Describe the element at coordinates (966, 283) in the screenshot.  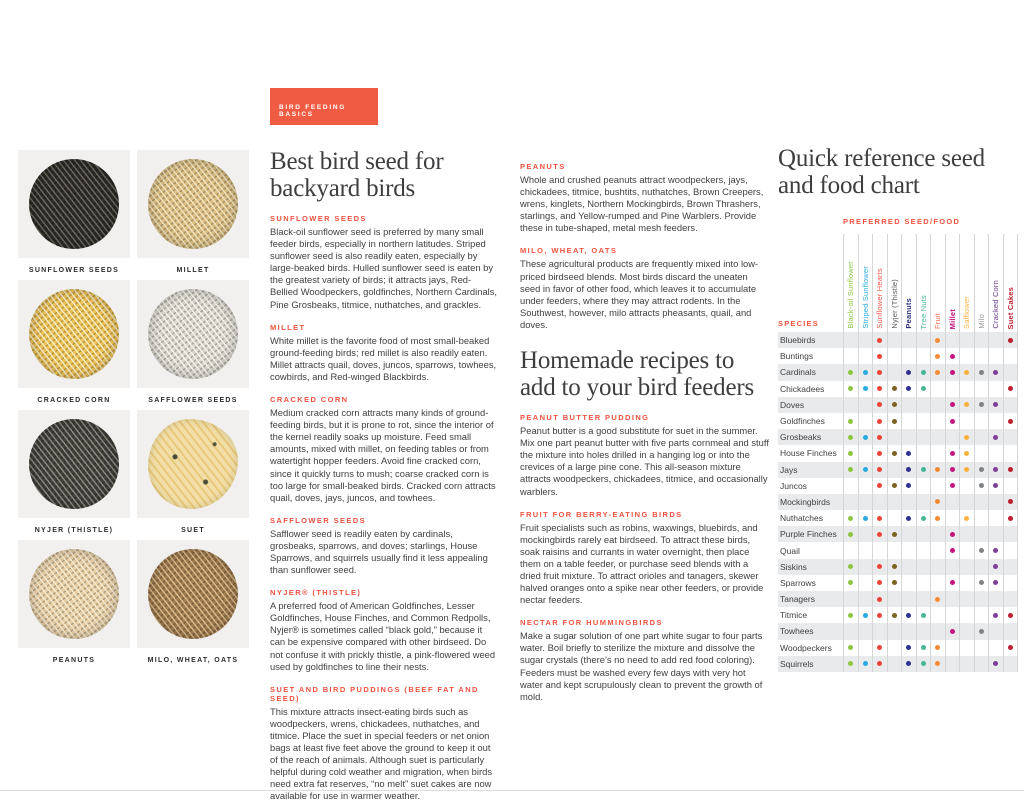
I see `column-label-cell: Safflower` at that location.